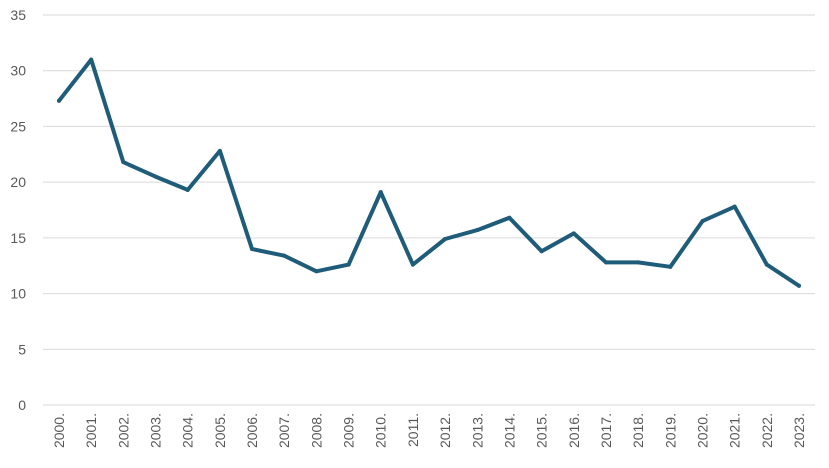 This screenshot has height=468, width=829. I want to click on x-tick-label: 2008., so click(316, 430).